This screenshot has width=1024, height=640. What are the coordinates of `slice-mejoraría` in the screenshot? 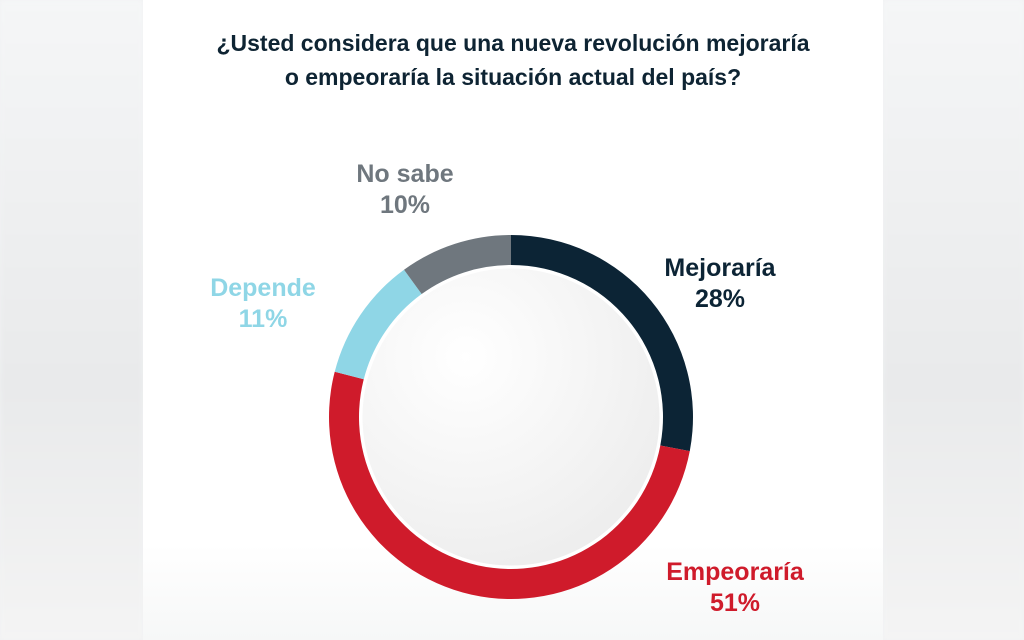 It's located at (602, 343).